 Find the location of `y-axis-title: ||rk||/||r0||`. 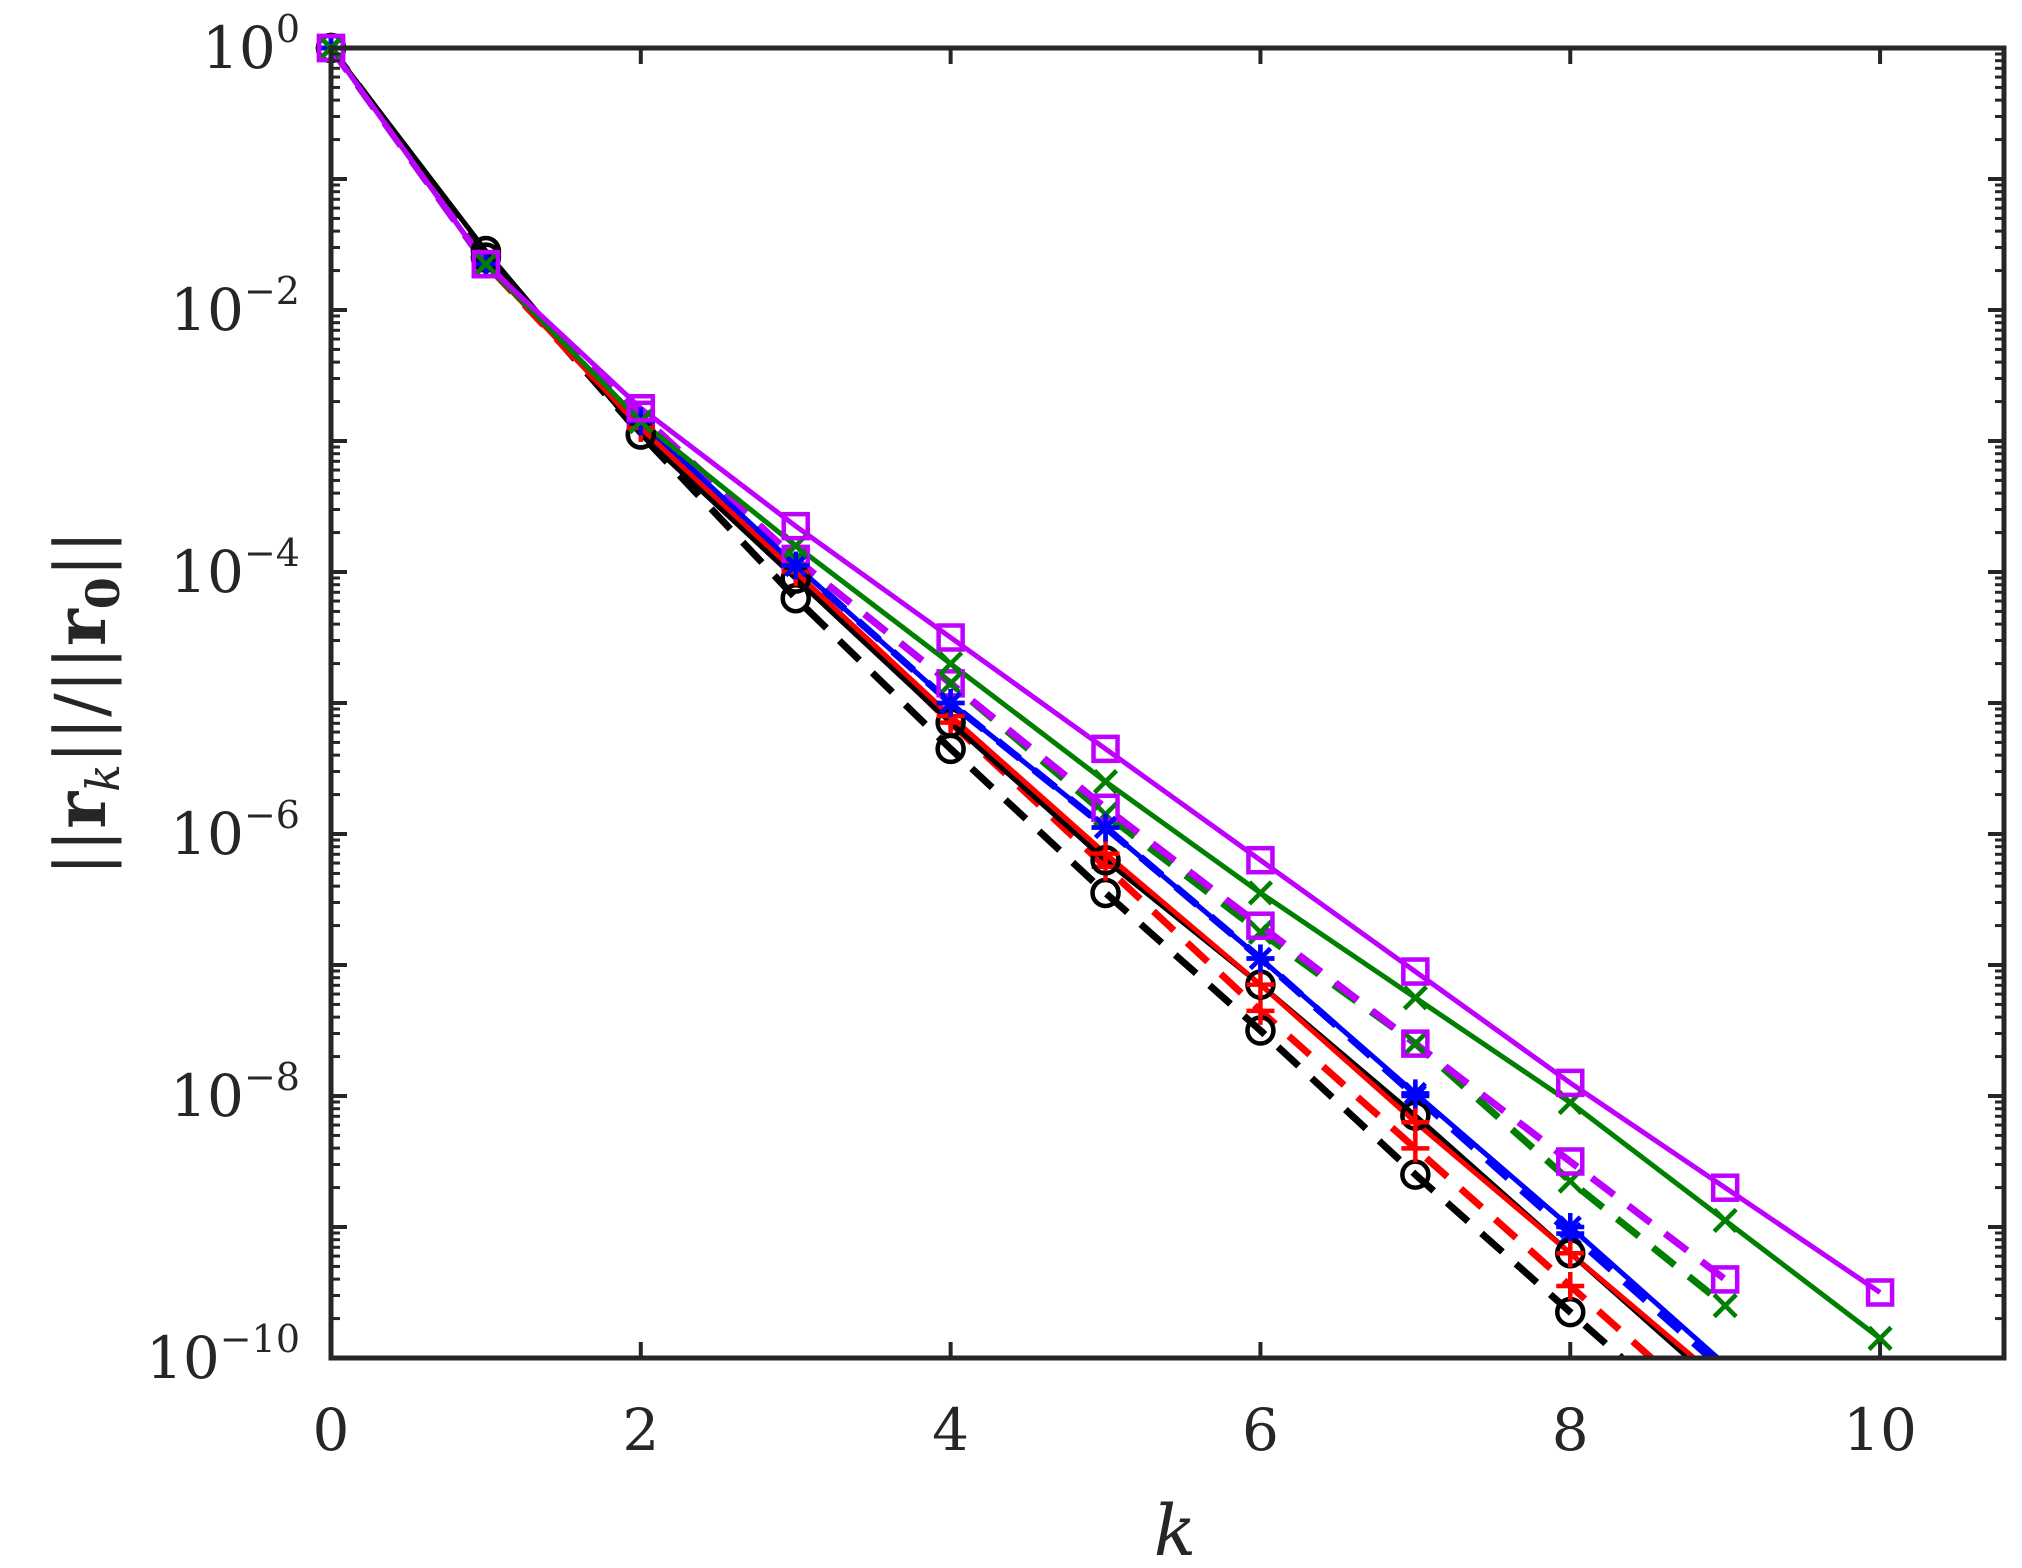

y-axis-title: ||rk||/||r0|| is located at coordinates (84, 703).